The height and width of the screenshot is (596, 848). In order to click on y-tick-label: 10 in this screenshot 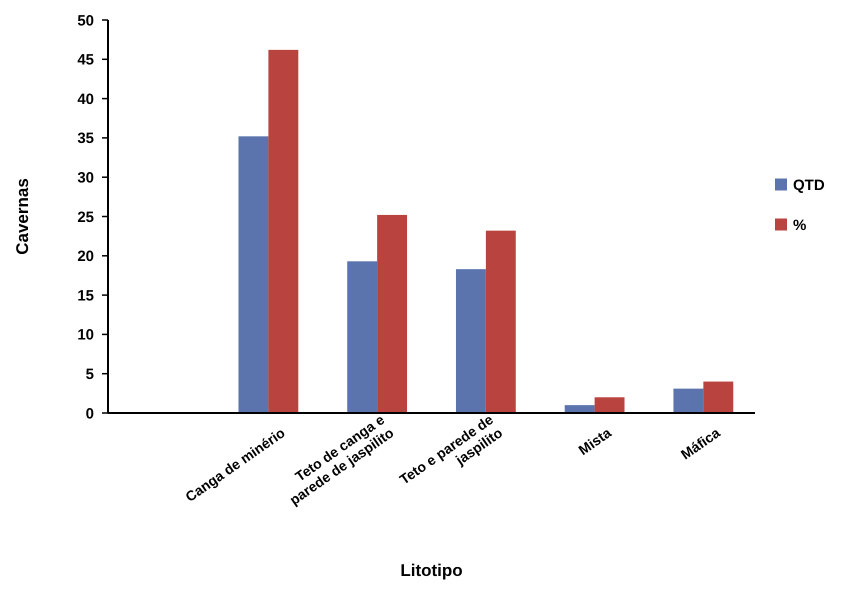, I will do `click(85, 335)`.